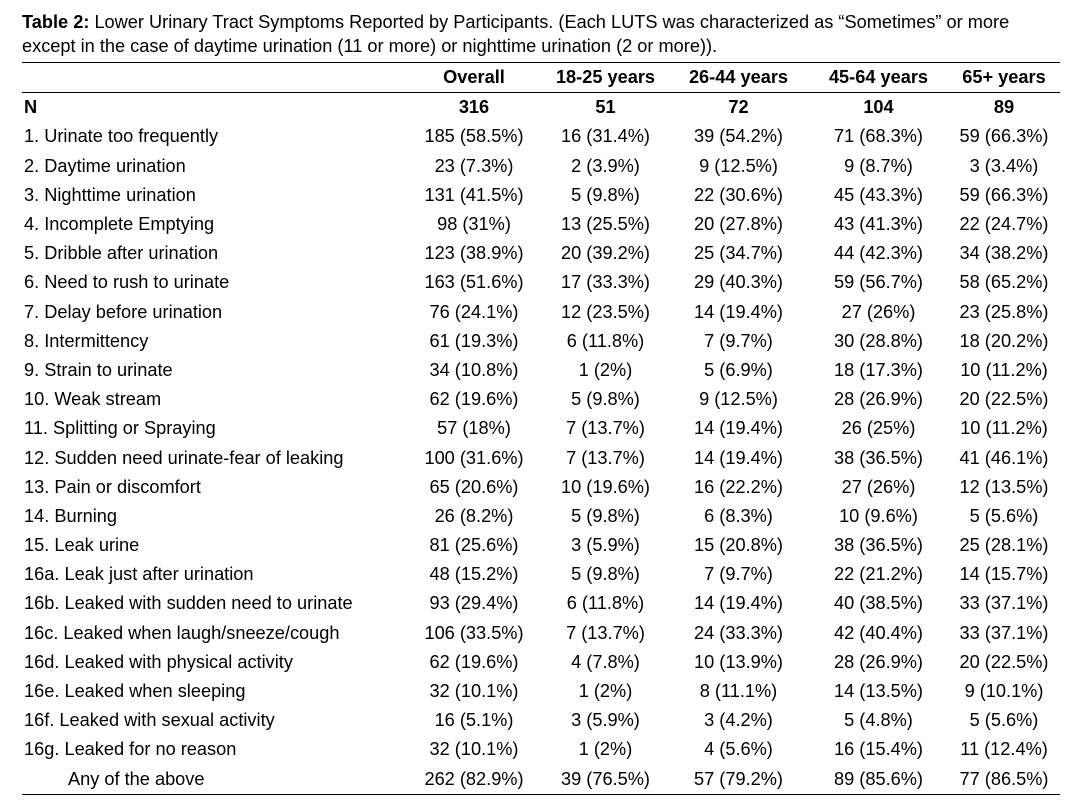  What do you see at coordinates (1004, 779) in the screenshot?
I see `table-cell: 77 (86.5%)` at bounding box center [1004, 779].